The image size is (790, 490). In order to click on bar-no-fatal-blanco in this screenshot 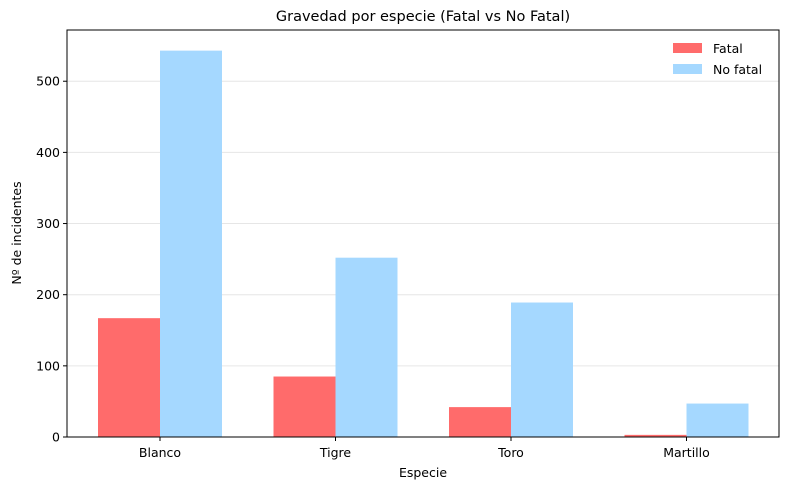, I will do `click(191, 244)`.